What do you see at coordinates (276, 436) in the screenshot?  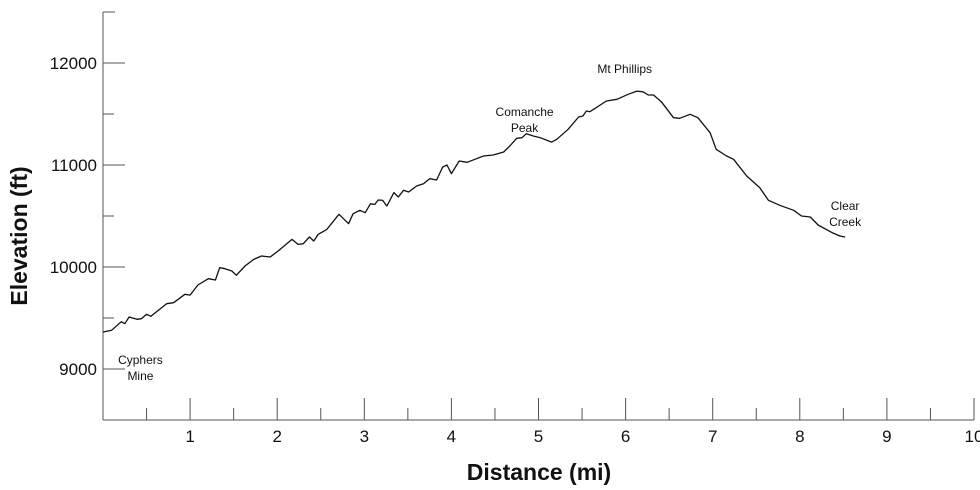 I see `x-tick-label: 2` at bounding box center [276, 436].